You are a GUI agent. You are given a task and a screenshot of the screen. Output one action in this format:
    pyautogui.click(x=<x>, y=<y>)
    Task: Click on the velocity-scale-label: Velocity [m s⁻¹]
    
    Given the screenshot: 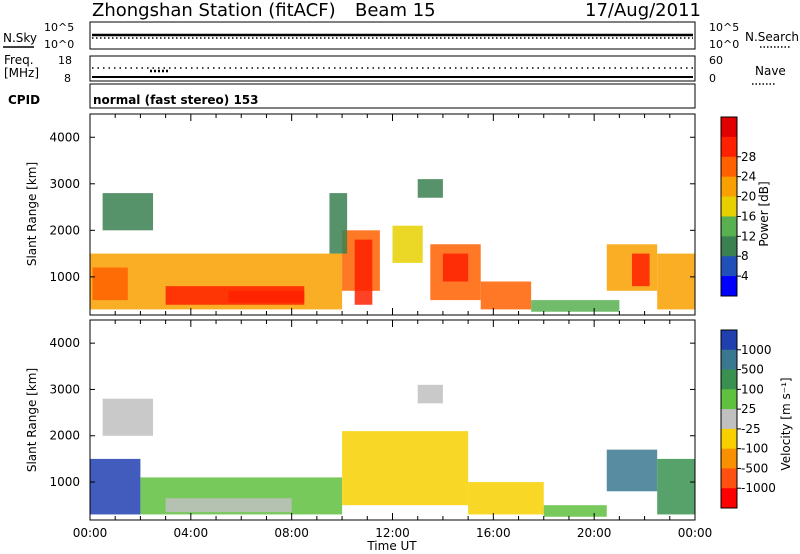 What is the action you would take?
    pyautogui.click(x=786, y=423)
    